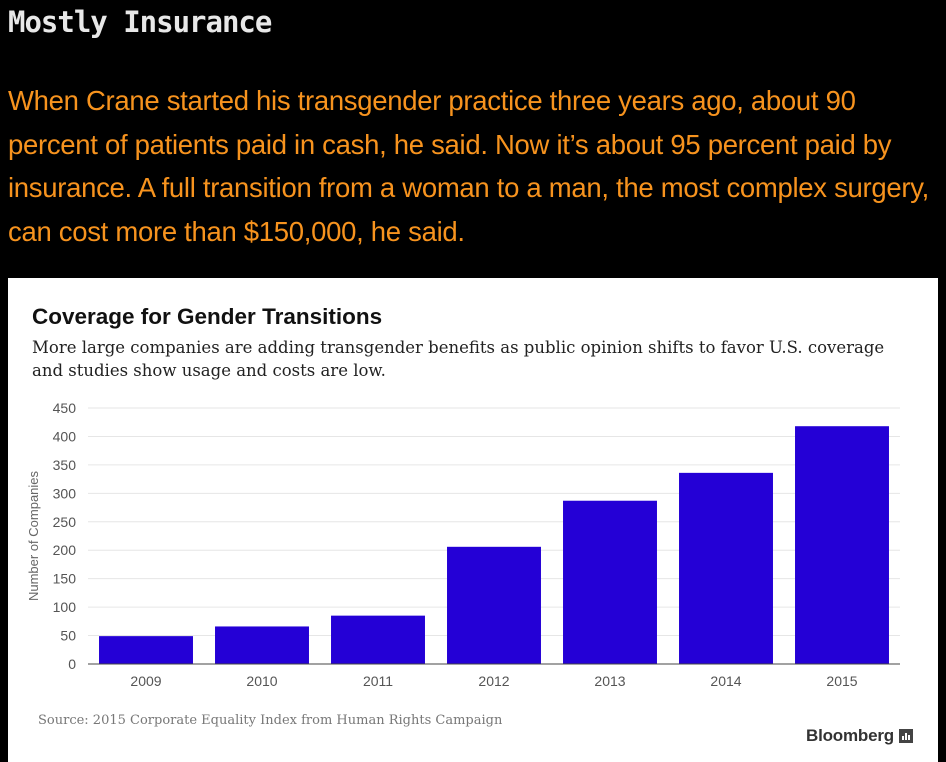 The width and height of the screenshot is (946, 762). Describe the element at coordinates (146, 650) in the screenshot. I see `bar-2009` at that location.